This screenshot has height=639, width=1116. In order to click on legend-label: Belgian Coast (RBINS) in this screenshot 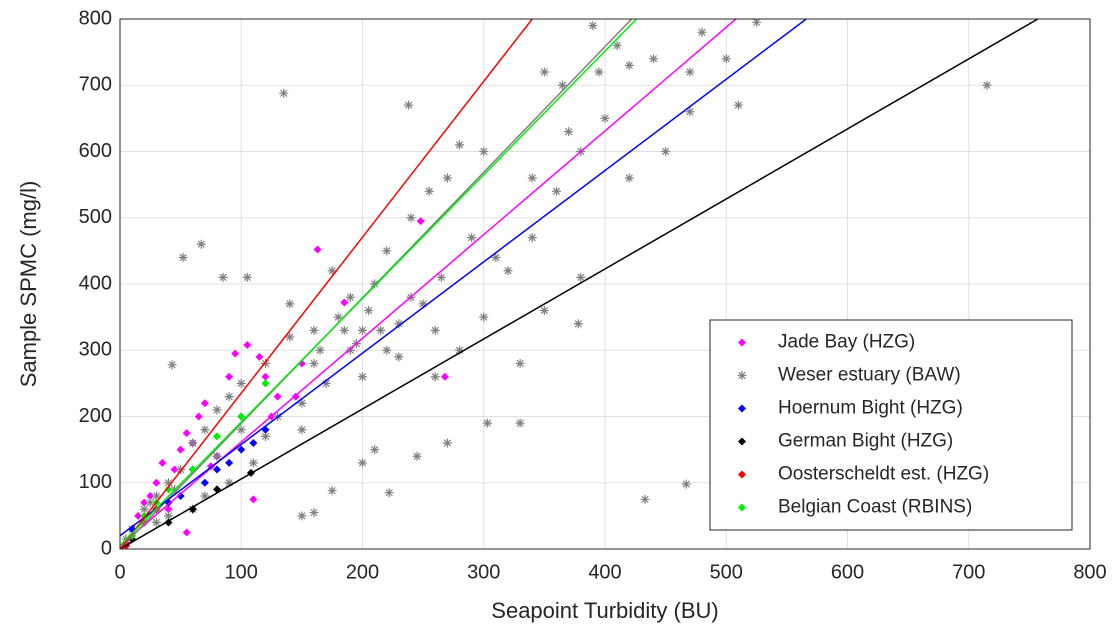, I will do `click(875, 507)`.